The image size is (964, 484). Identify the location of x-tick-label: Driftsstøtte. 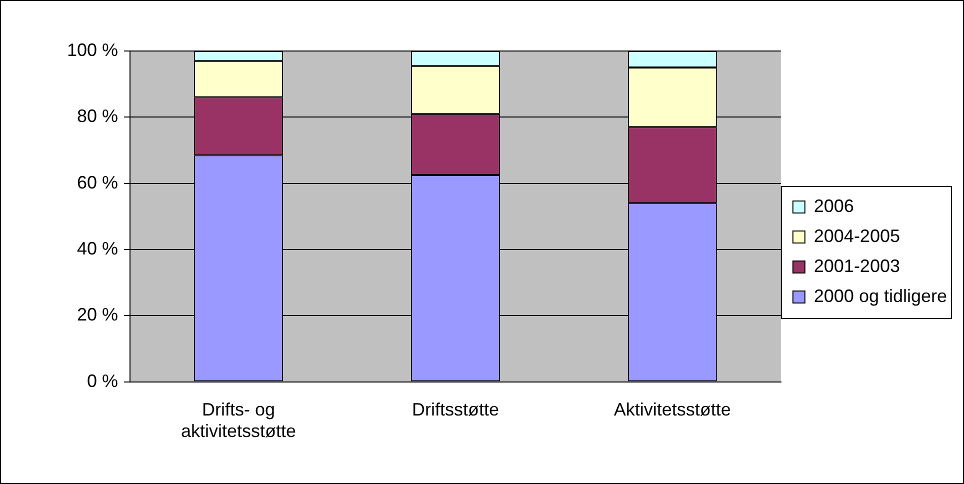
(455, 410).